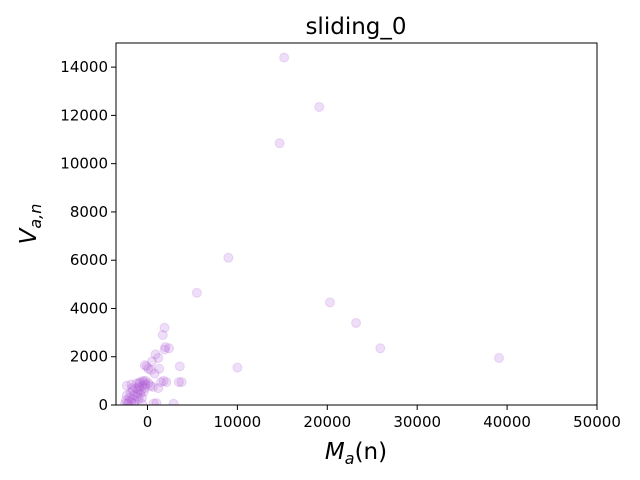 The height and width of the screenshot is (480, 640). I want to click on y-tick-label: 6000, so click(89, 260).